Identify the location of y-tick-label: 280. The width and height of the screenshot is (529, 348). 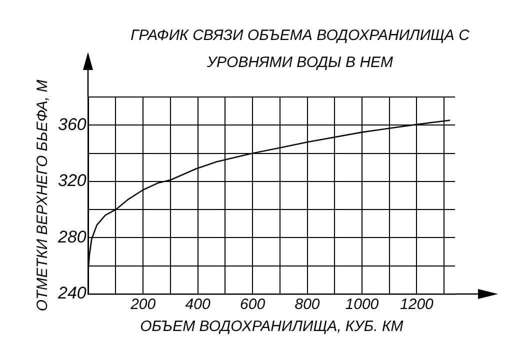
(71, 236).